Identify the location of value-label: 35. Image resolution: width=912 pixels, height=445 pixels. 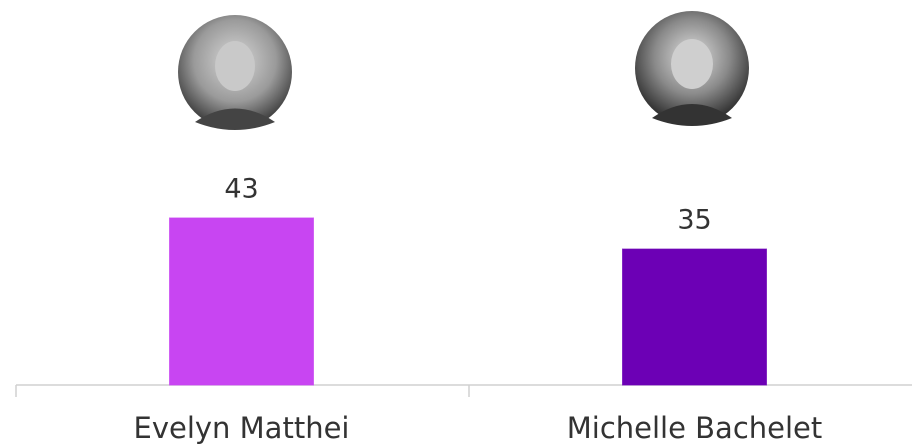
(694, 220).